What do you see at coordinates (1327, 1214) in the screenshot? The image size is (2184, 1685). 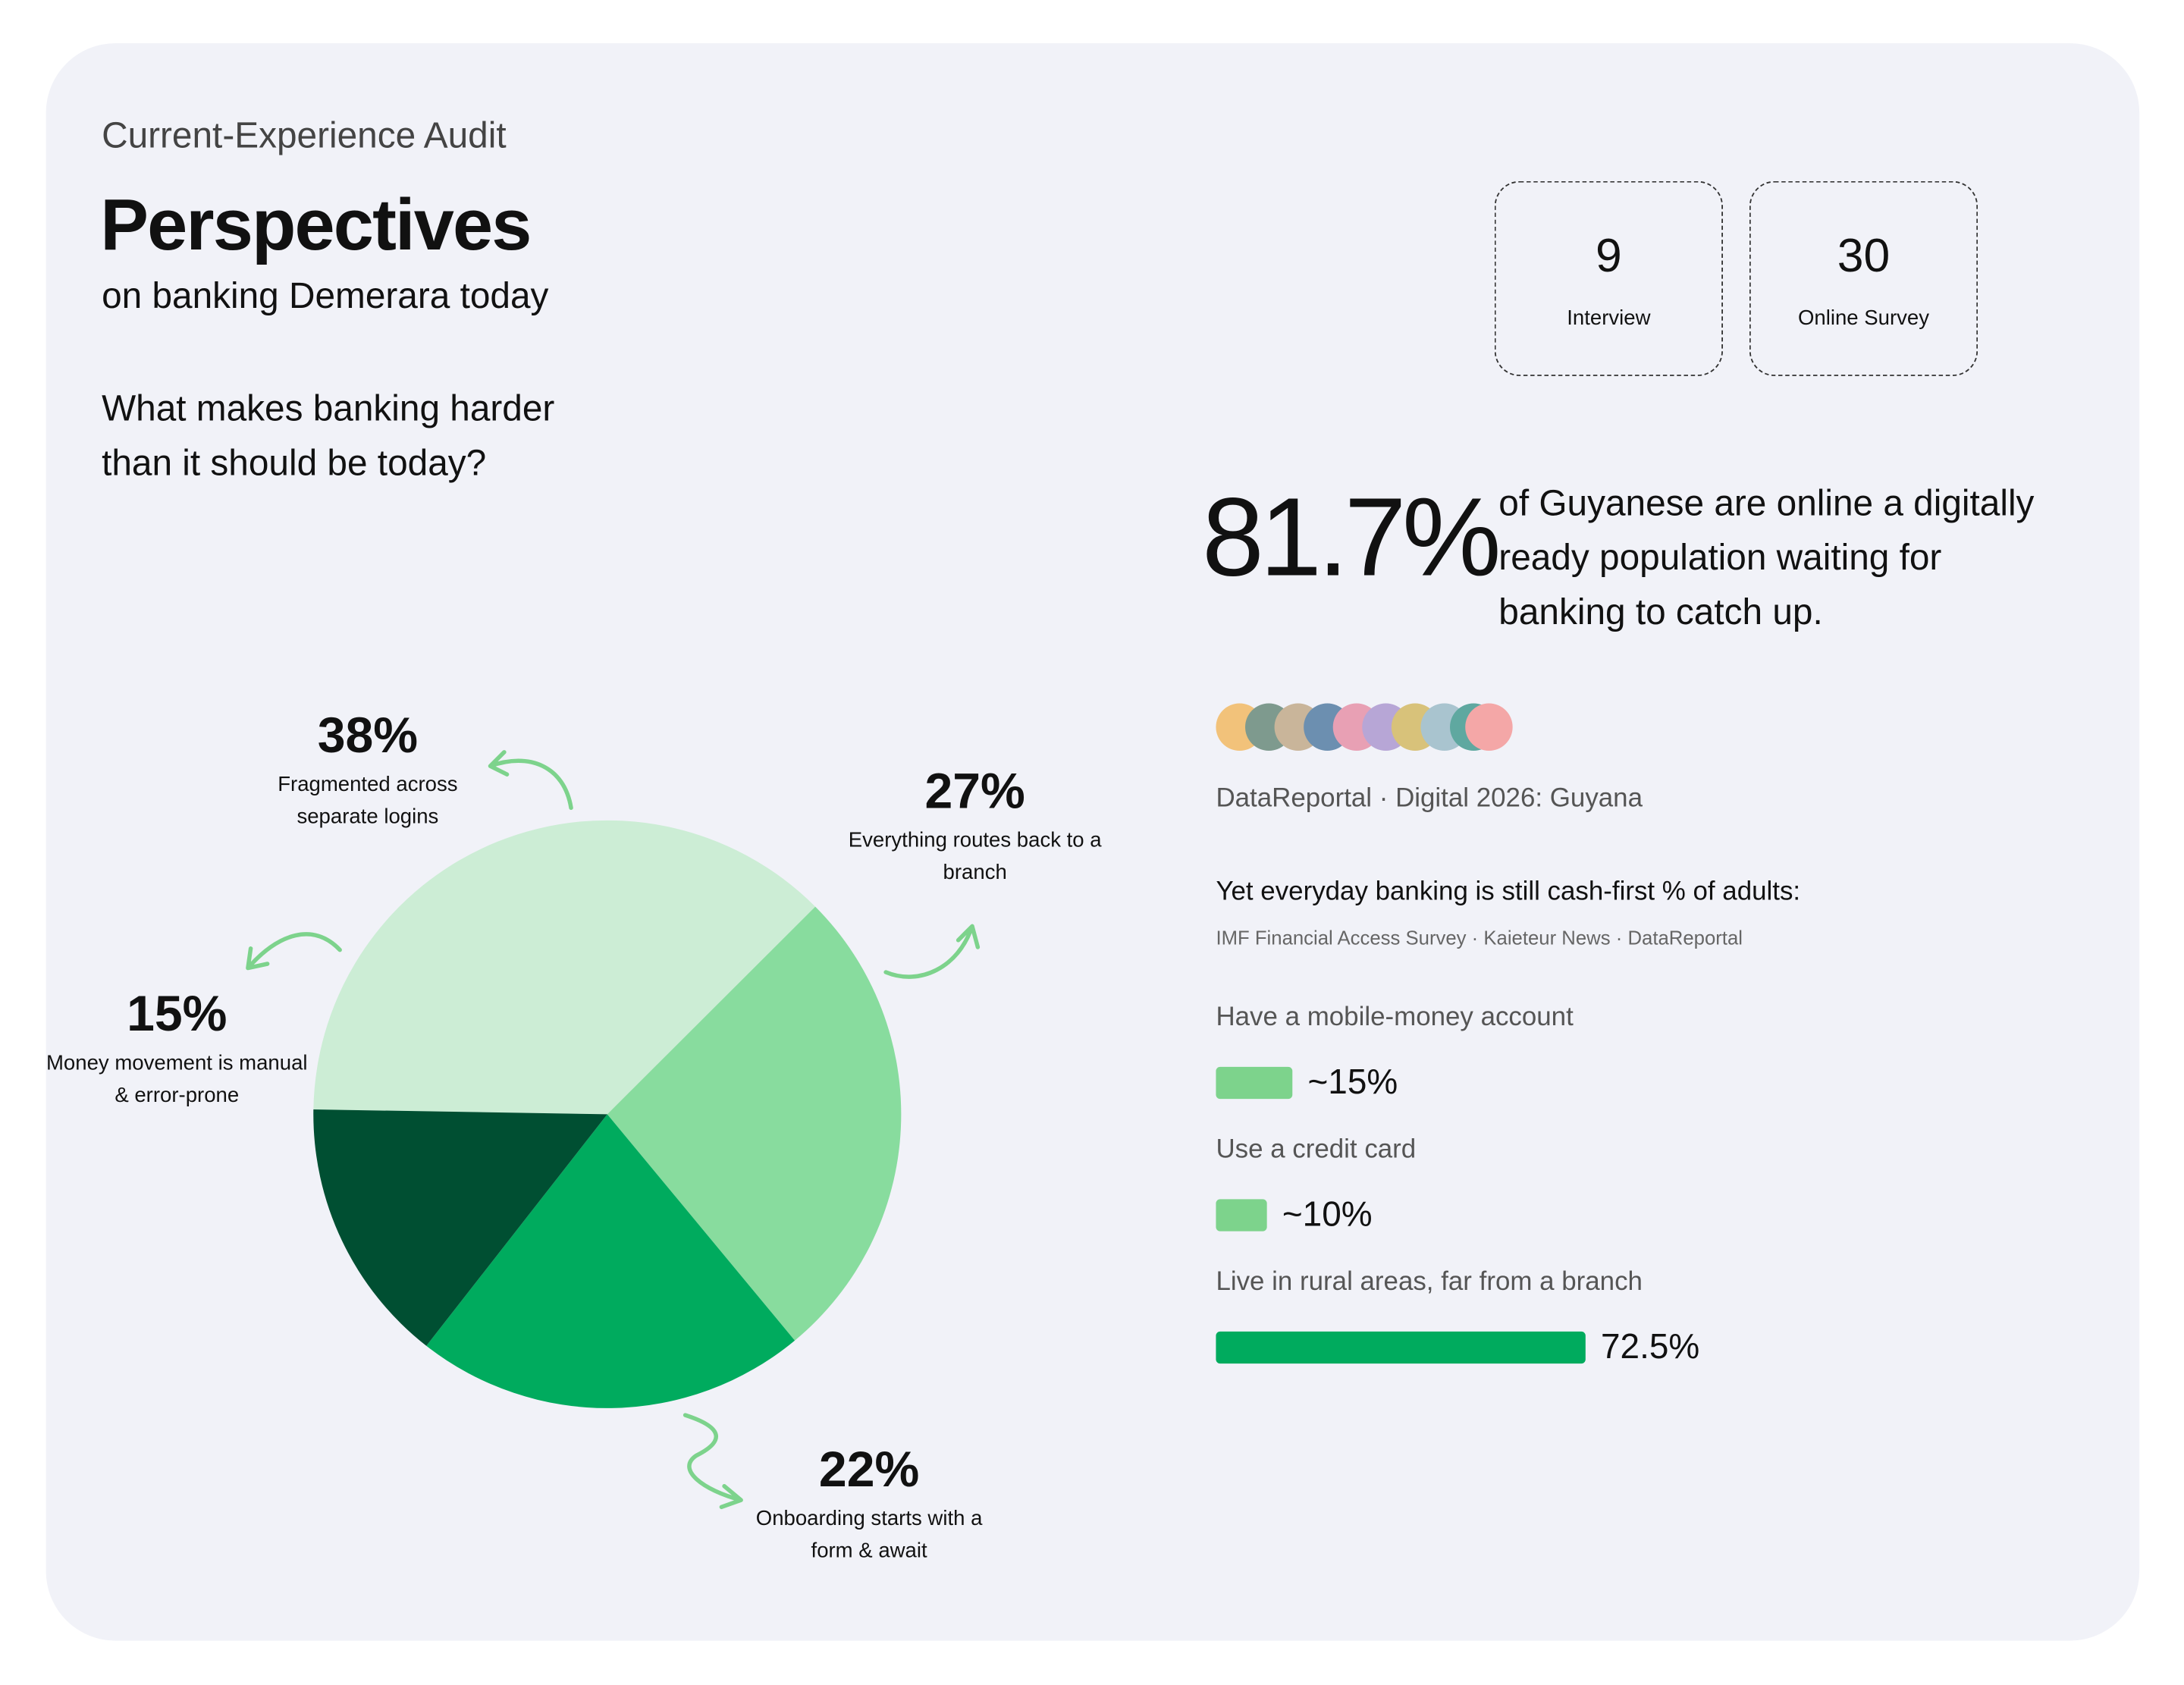 I see `bar-value-label: ~10%` at bounding box center [1327, 1214].